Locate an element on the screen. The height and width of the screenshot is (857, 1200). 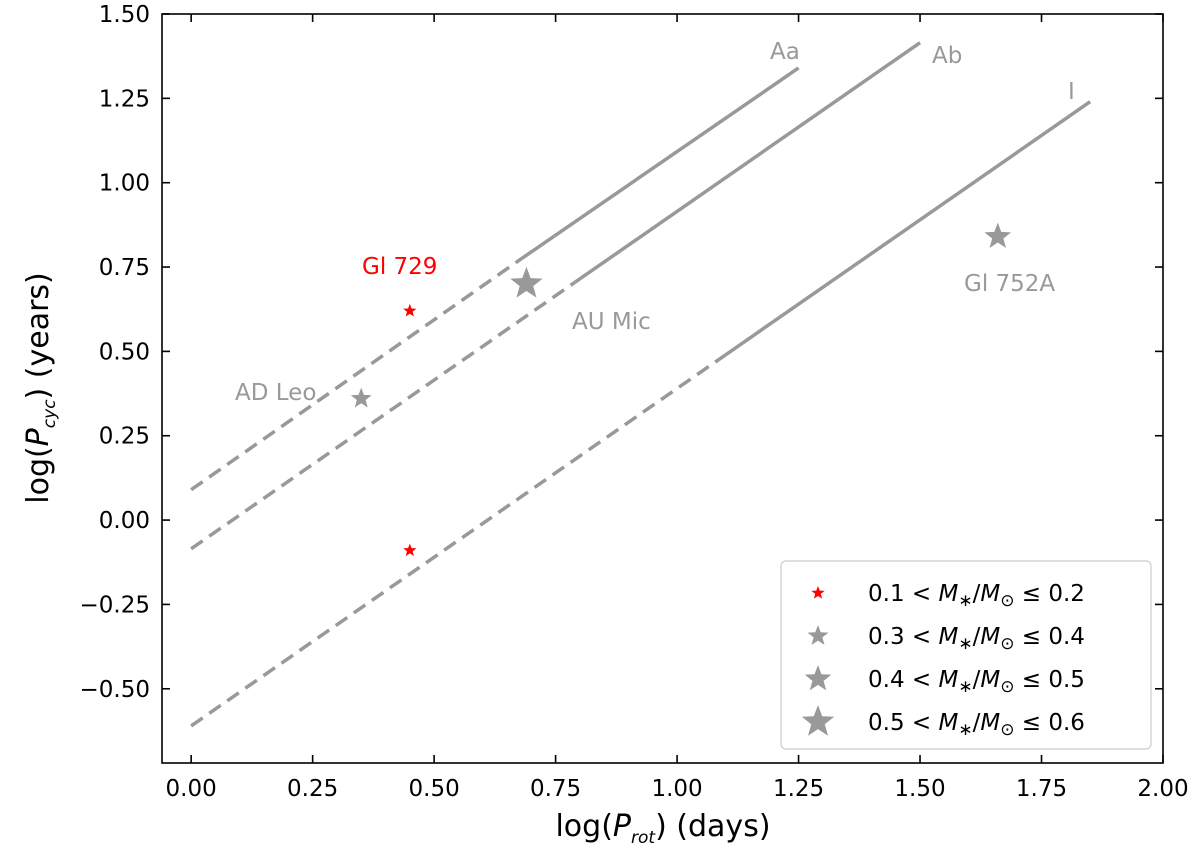
y-tick-label: 0.50 is located at coordinates (124, 352).